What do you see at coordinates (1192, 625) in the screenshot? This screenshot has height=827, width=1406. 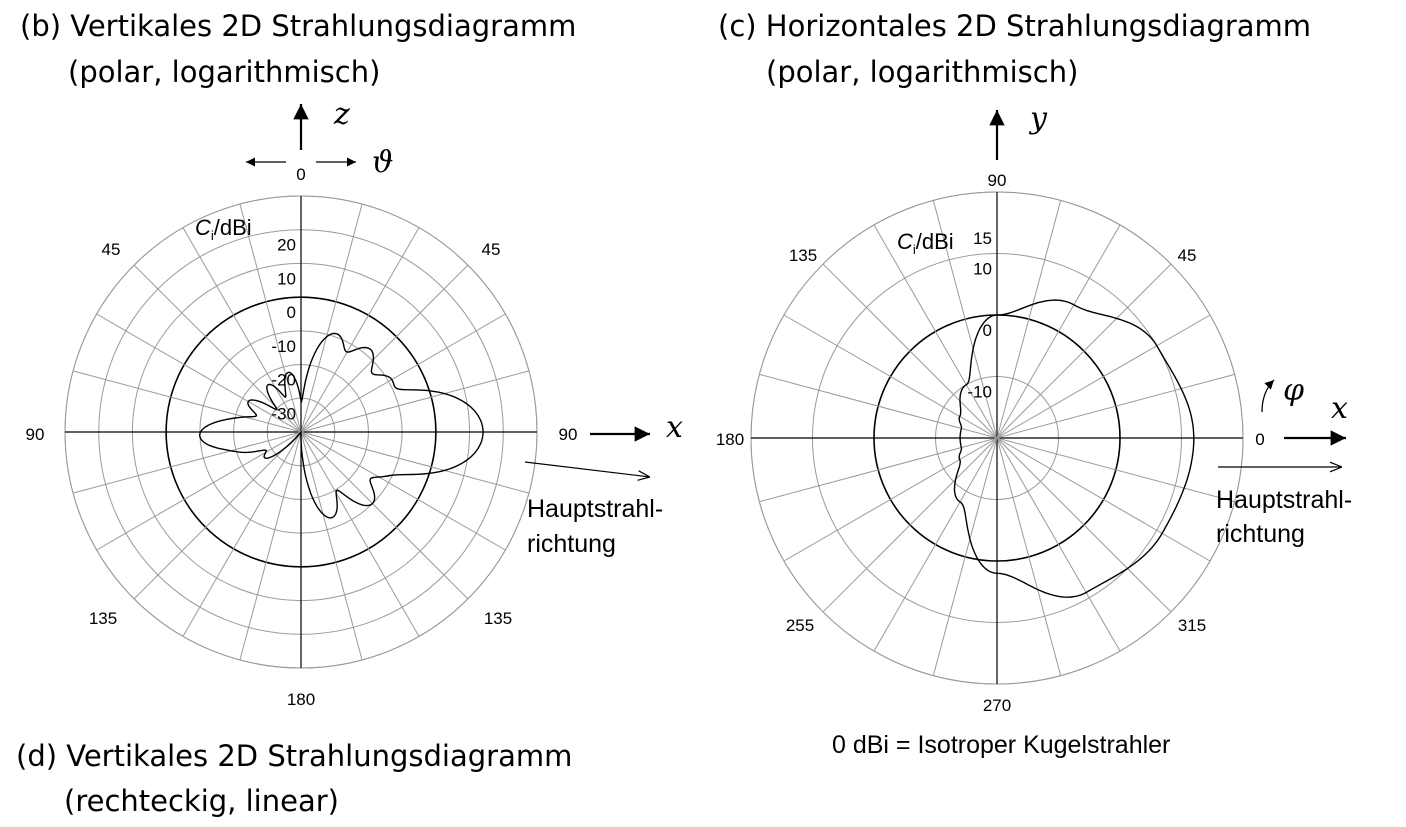 I see `angle-label-lower_right: 315` at bounding box center [1192, 625].